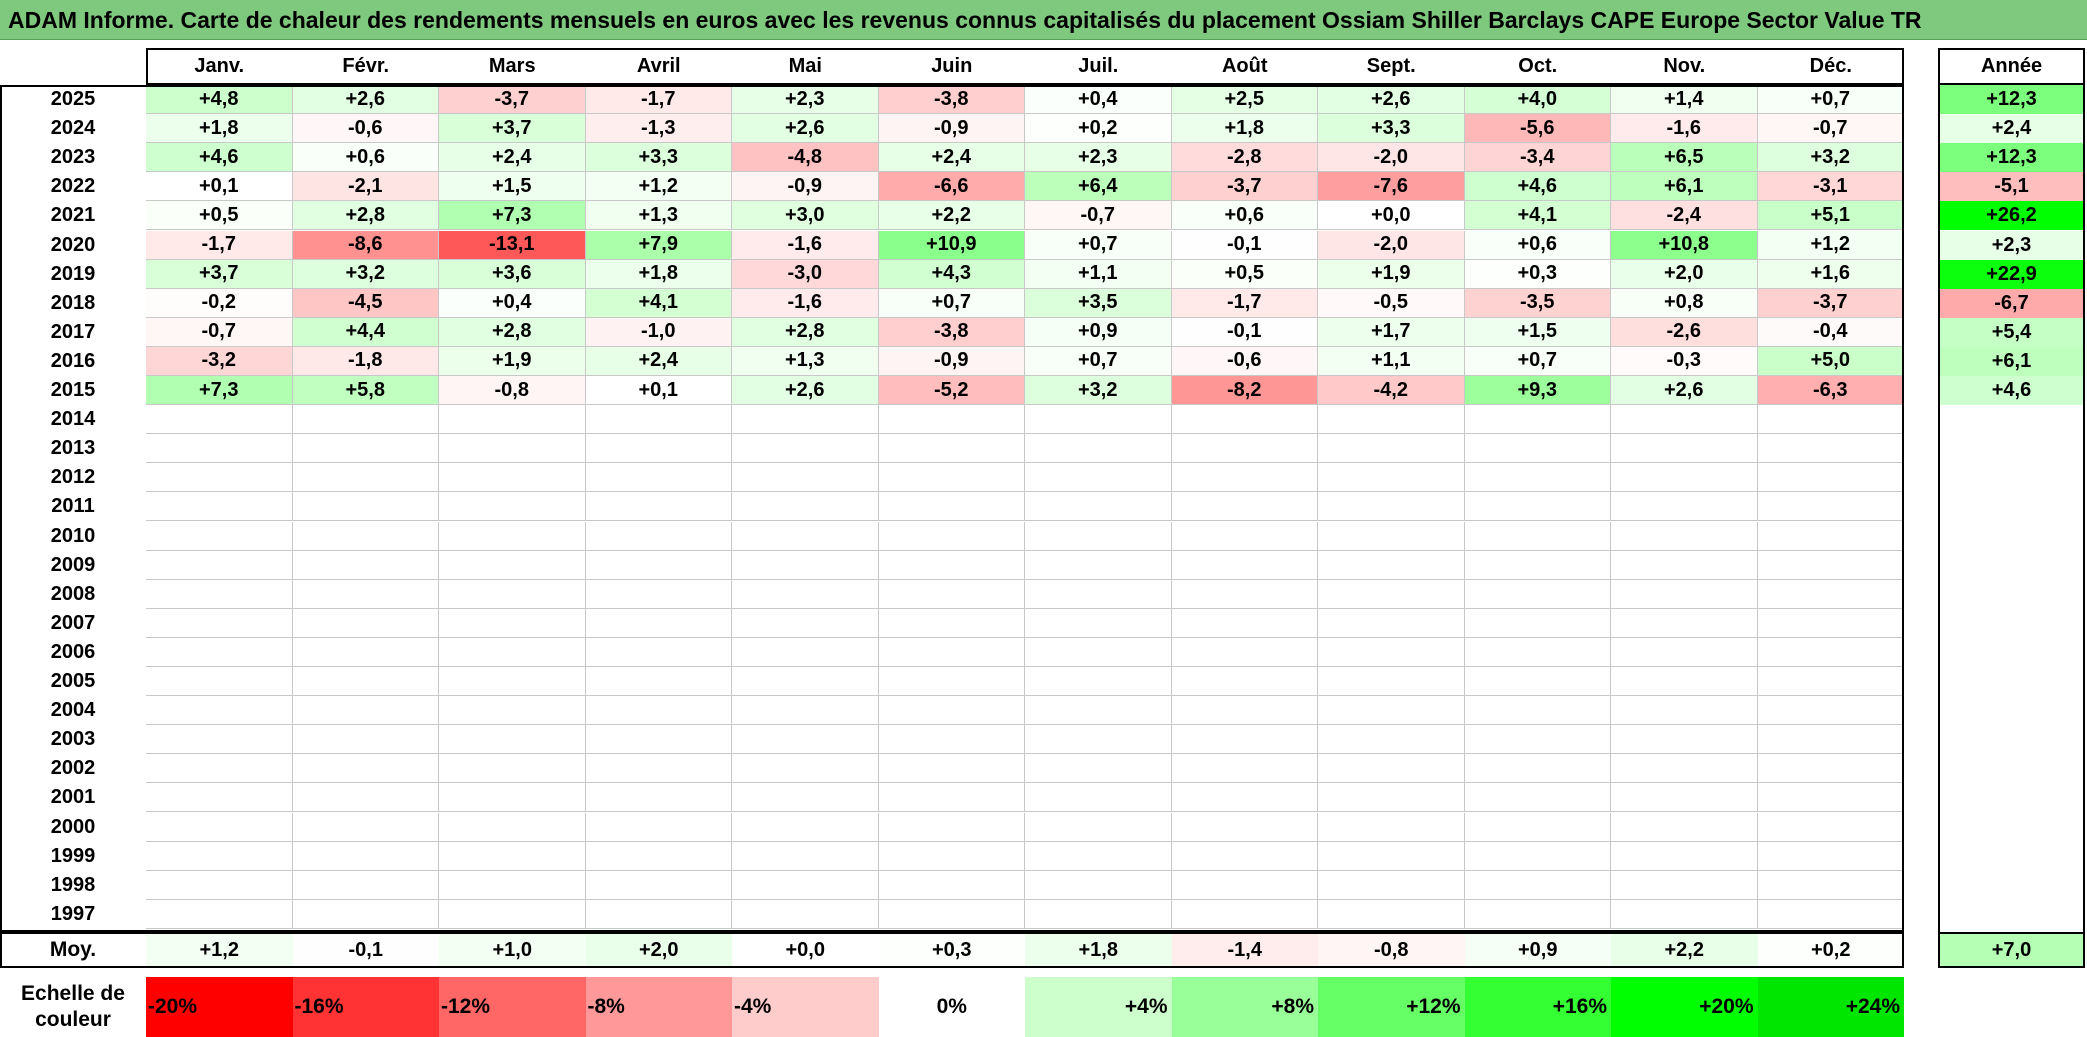 Image resolution: width=2087 pixels, height=1037 pixels. What do you see at coordinates (658, 332) in the screenshot?
I see `heatmap-cell: -1,0` at bounding box center [658, 332].